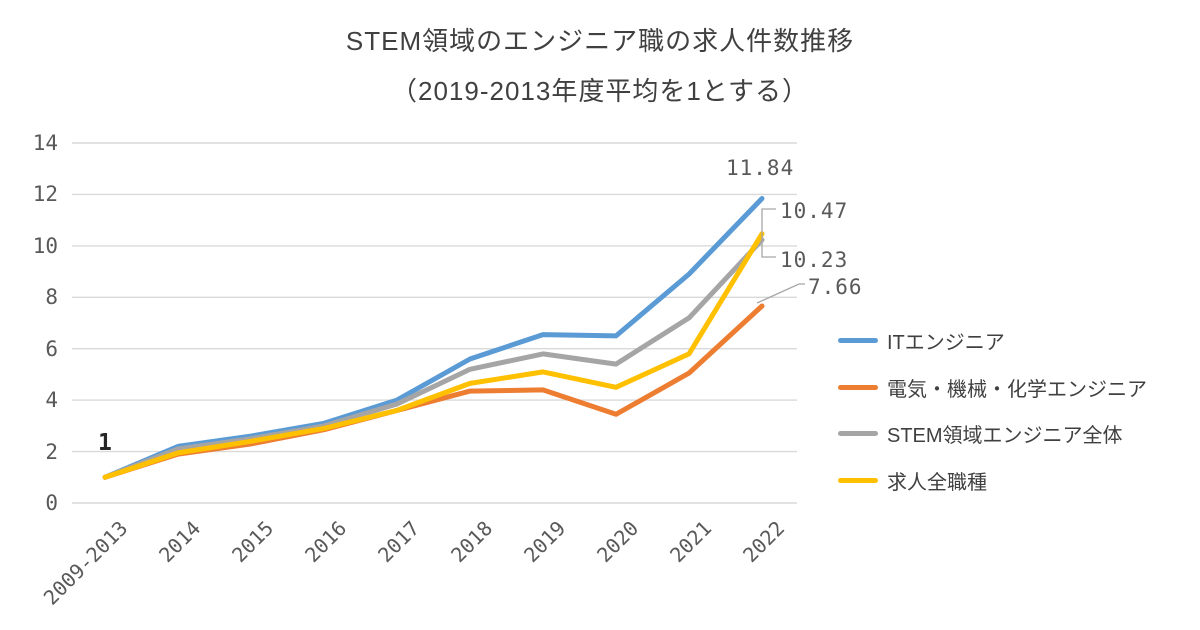 This screenshot has height=630, width=1200. What do you see at coordinates (814, 260) in the screenshot?
I see `data-label-stem-total: 10.23` at bounding box center [814, 260].